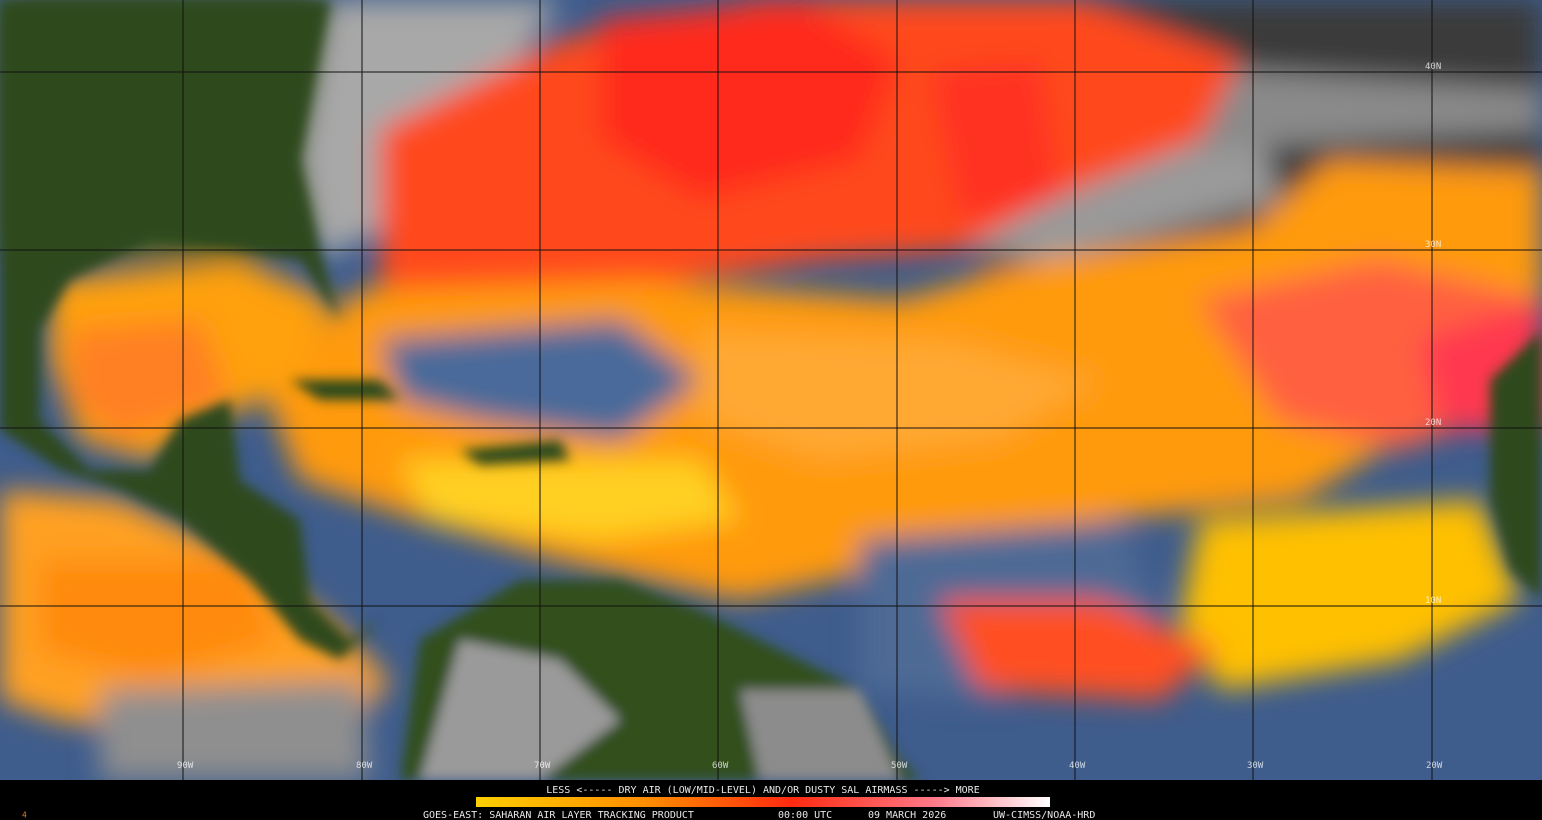 Image resolution: width=1542 pixels, height=820 pixels. I want to click on longitude-label: 40W, so click(1077, 766).